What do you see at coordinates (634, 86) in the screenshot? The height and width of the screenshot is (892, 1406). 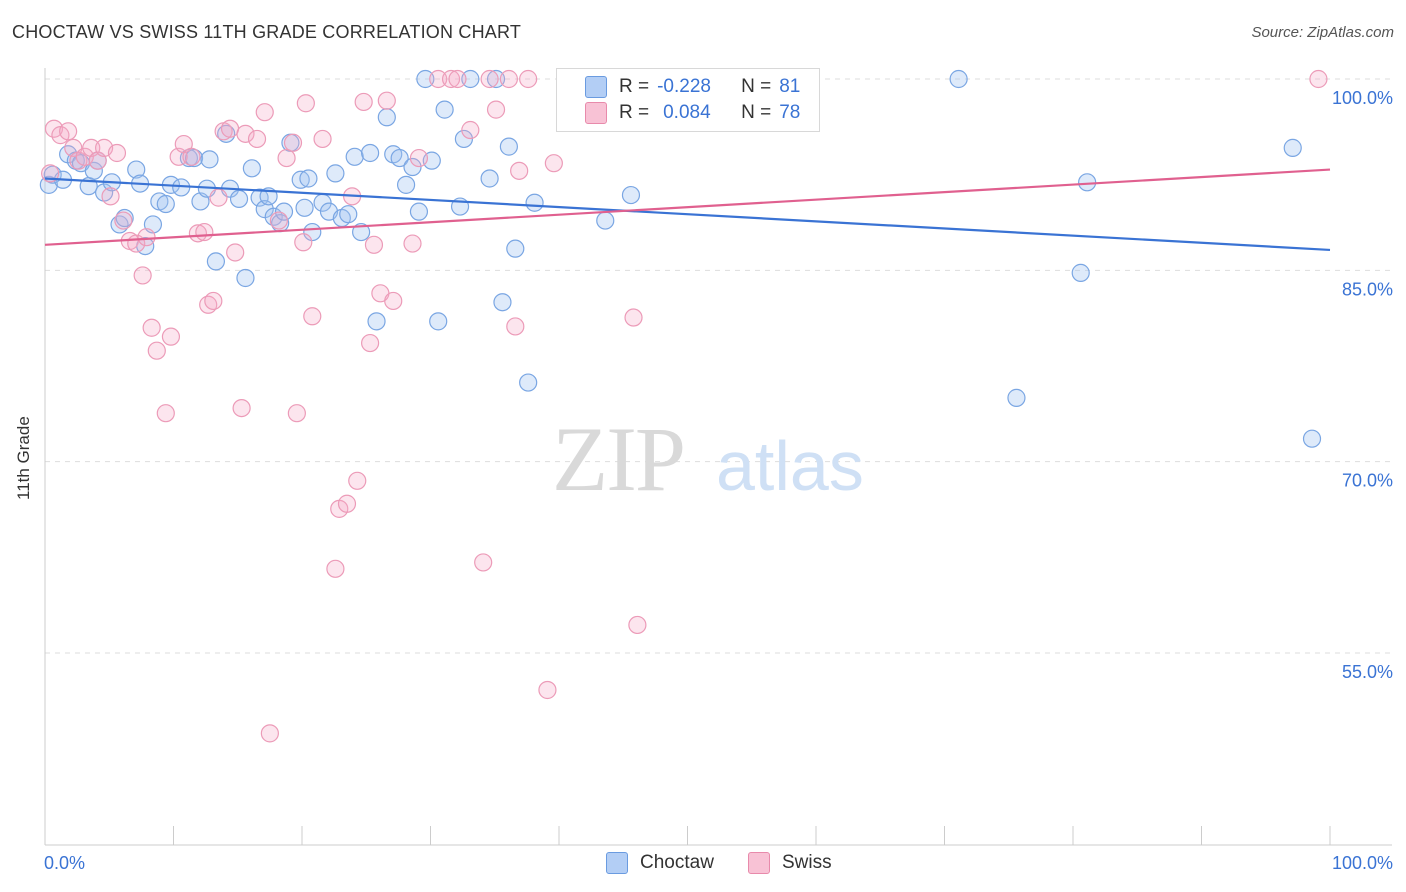 I see `choctaw-r-label: R =` at bounding box center [634, 86].